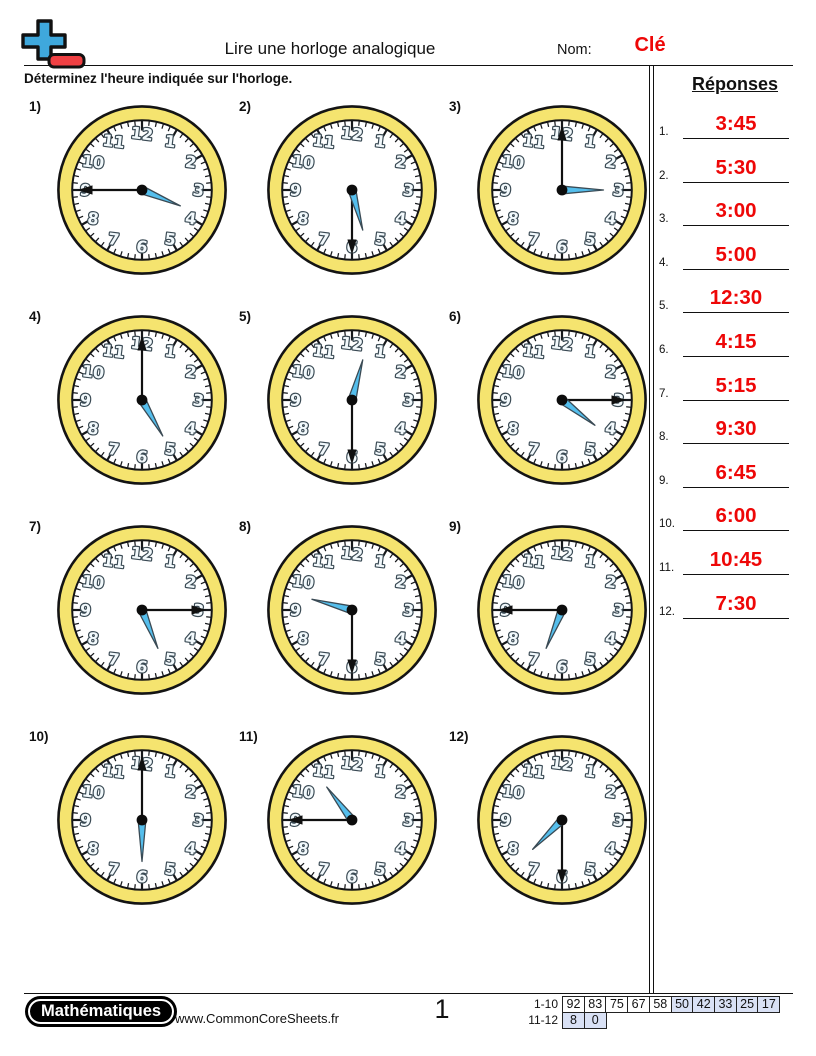 Image resolution: width=816 pixels, height=1056 pixels. I want to click on answer-blank-line: 7:30, so click(736, 605).